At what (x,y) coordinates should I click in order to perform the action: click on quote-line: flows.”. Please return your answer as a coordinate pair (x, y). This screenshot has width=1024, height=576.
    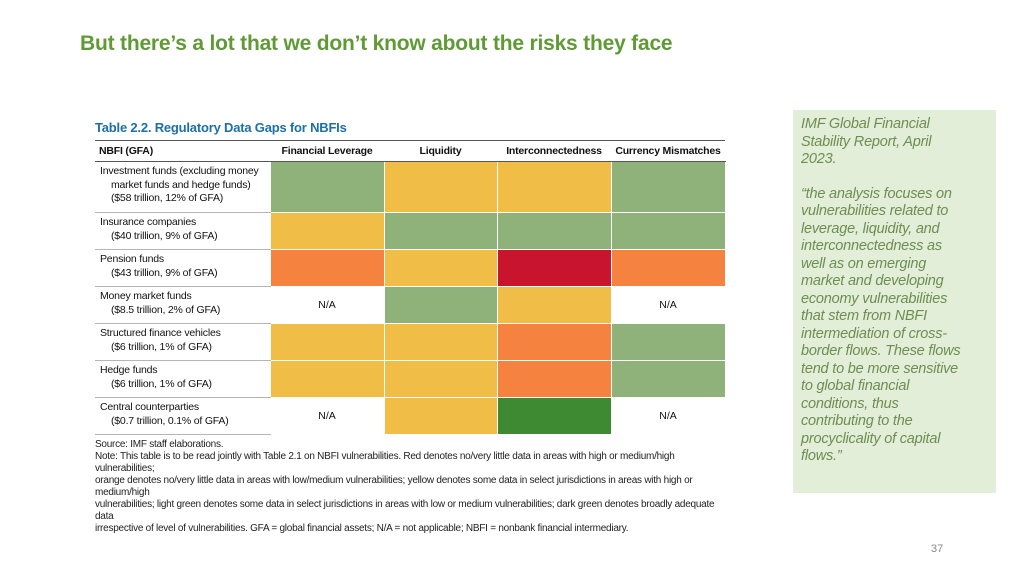
    Looking at the image, I should click on (821, 456).